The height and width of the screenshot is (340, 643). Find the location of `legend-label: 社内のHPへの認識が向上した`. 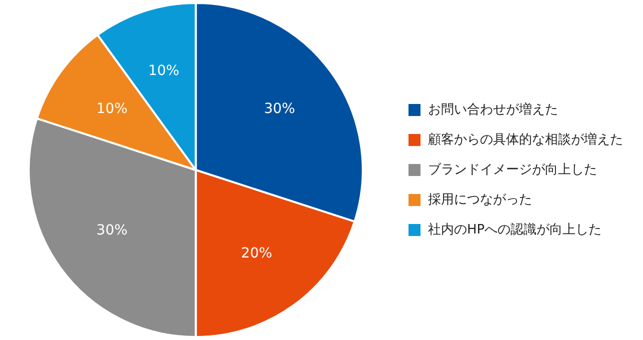

legend-label: 社内のHPへの認識が向上した is located at coordinates (515, 230).